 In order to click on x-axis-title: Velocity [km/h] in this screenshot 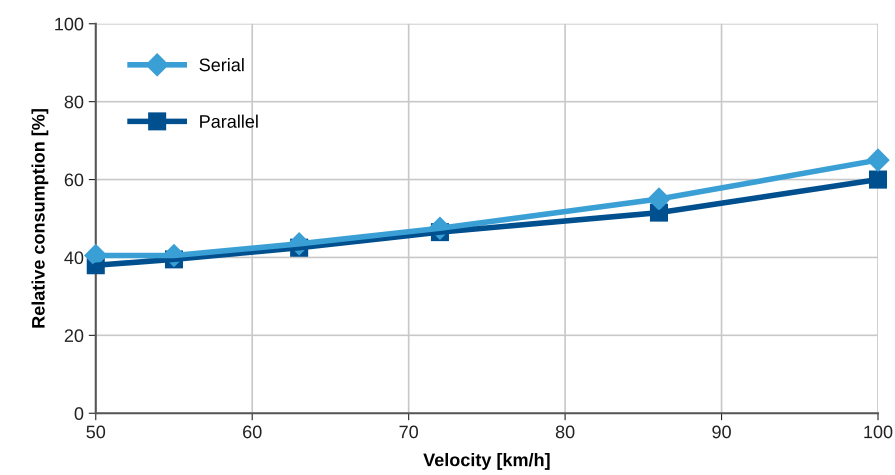, I will do `click(486, 461)`.